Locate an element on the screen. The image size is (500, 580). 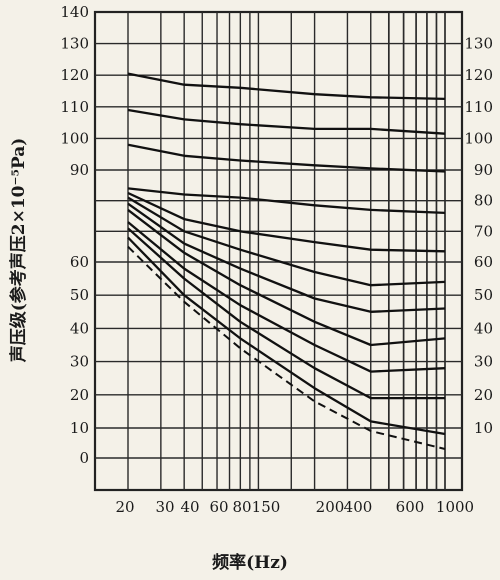
y-tick-label: 50 is located at coordinates (79, 295).